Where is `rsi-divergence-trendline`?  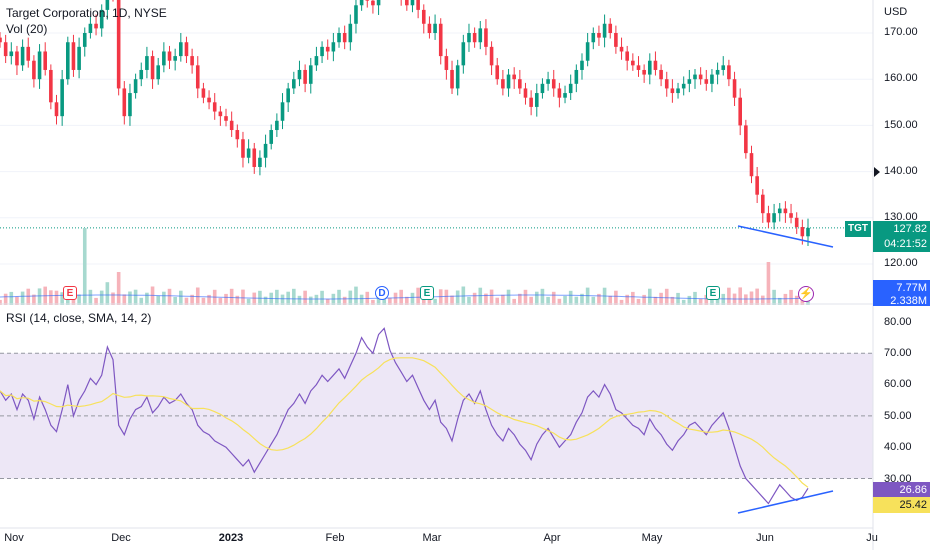 rsi-divergence-trendline is located at coordinates (785, 502).